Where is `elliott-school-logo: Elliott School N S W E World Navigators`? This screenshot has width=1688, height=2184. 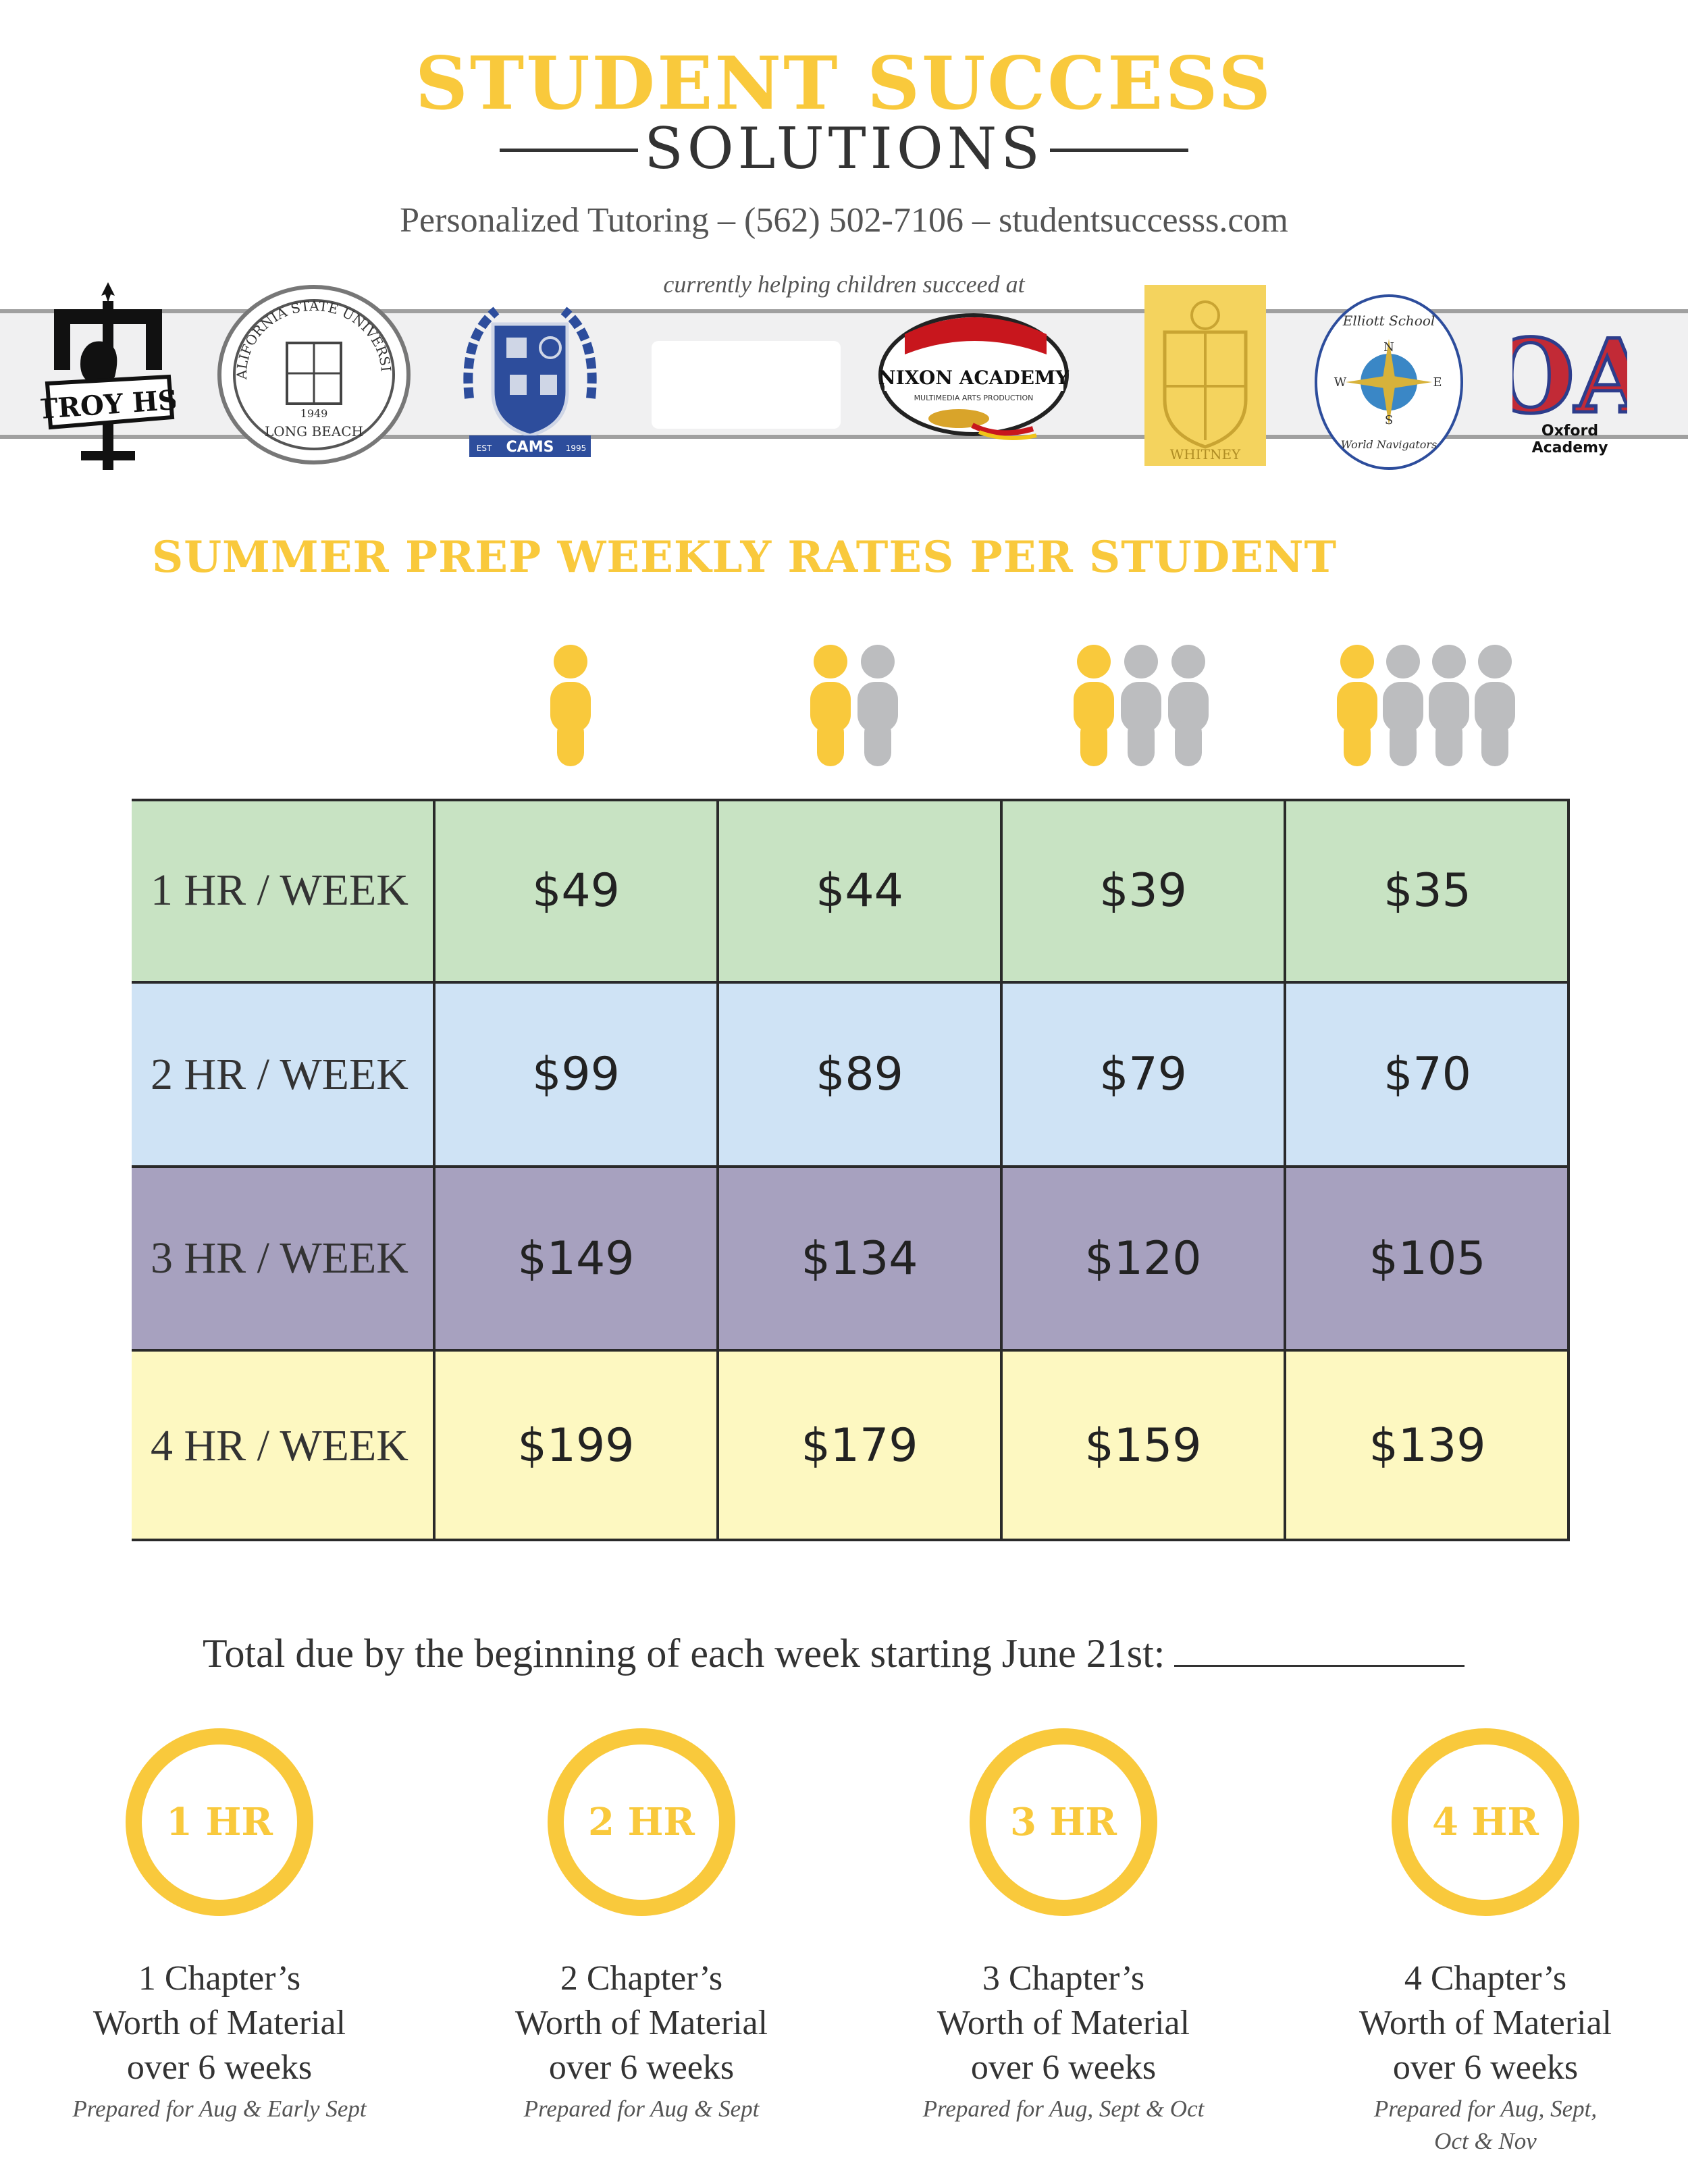 elliott-school-logo: Elliott School N S W E World Navigators is located at coordinates (1389, 382).